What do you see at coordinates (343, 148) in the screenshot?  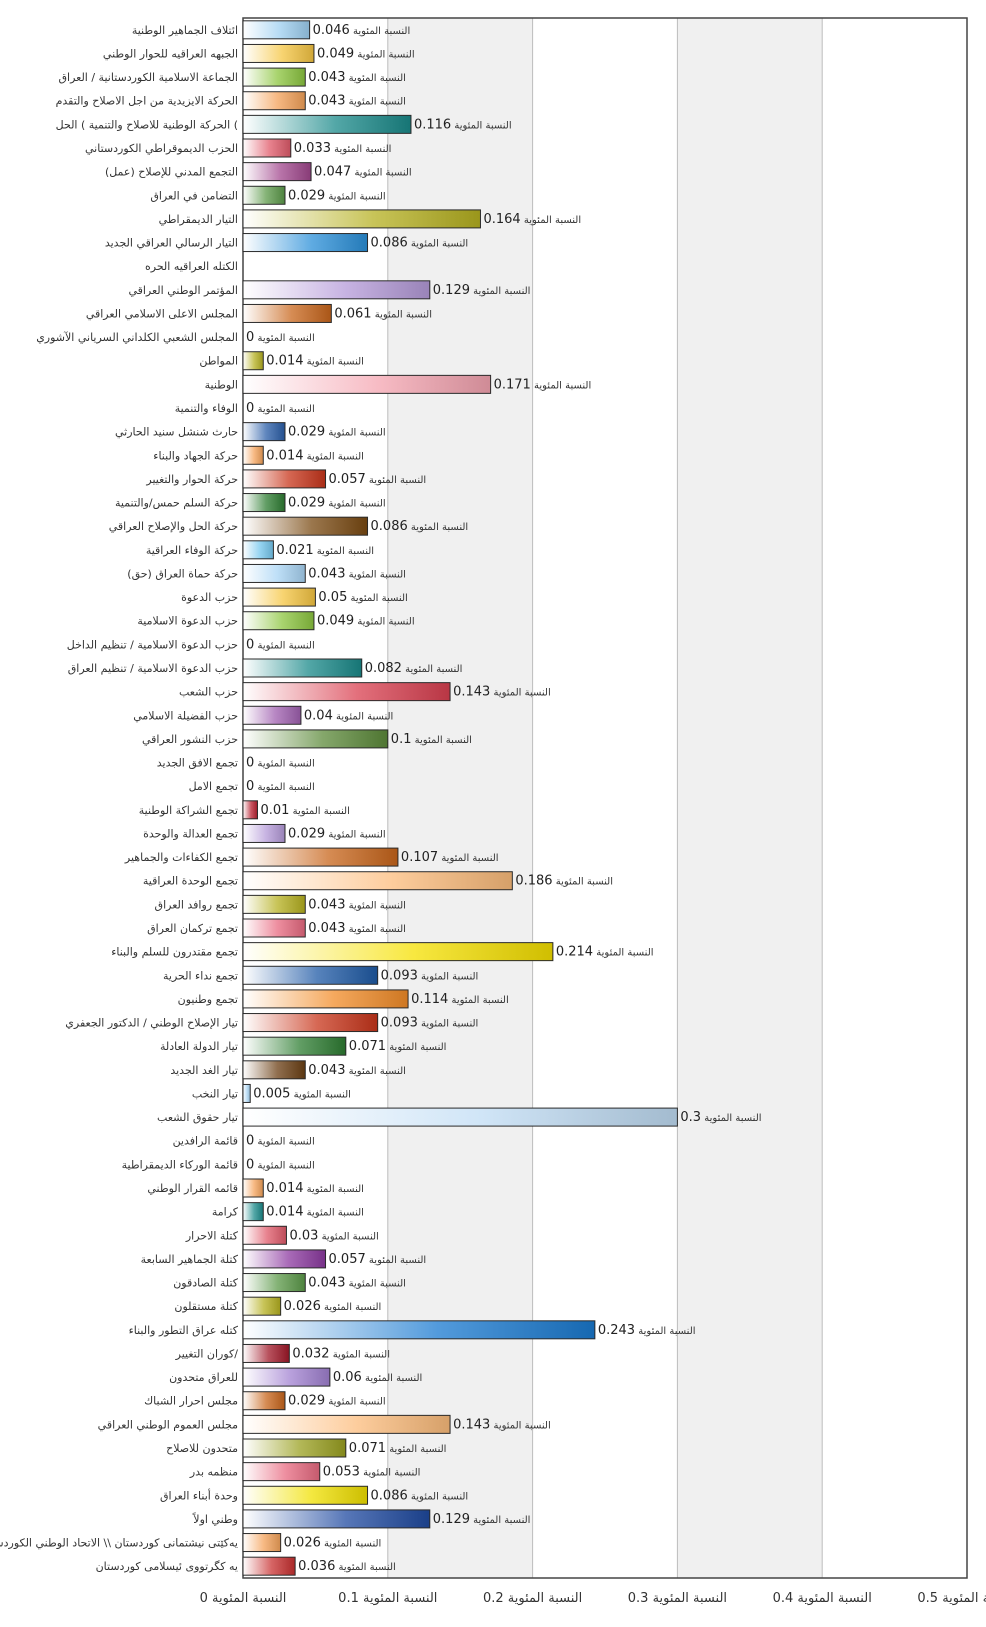 I see `value-label: النسبة المئوية 0.033` at bounding box center [343, 148].